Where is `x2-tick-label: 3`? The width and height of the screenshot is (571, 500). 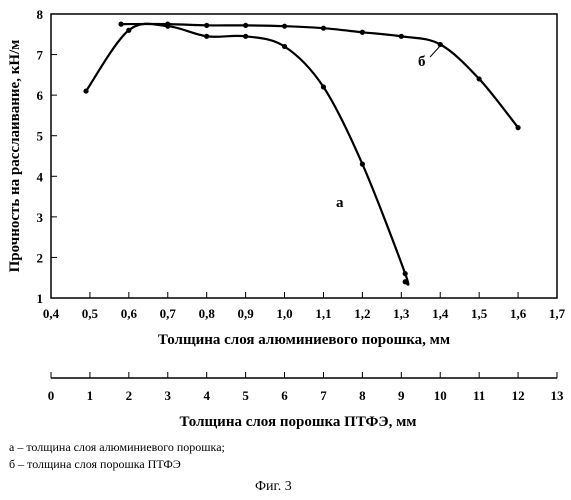
x2-tick-label: 3 is located at coordinates (168, 395).